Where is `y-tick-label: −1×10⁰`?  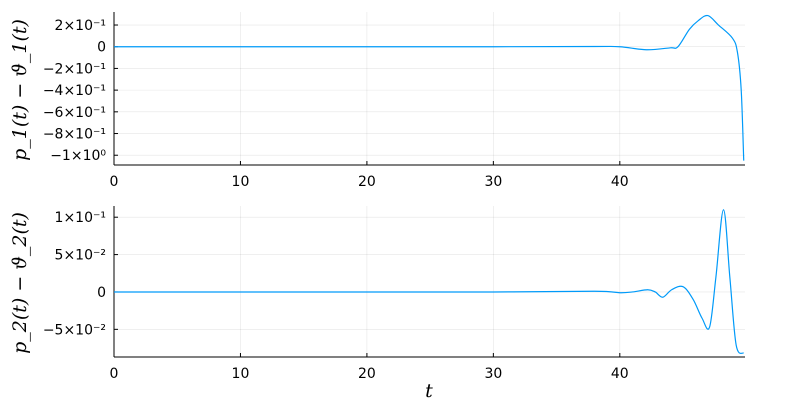
y-tick-label: −1×10⁰ is located at coordinates (78, 156).